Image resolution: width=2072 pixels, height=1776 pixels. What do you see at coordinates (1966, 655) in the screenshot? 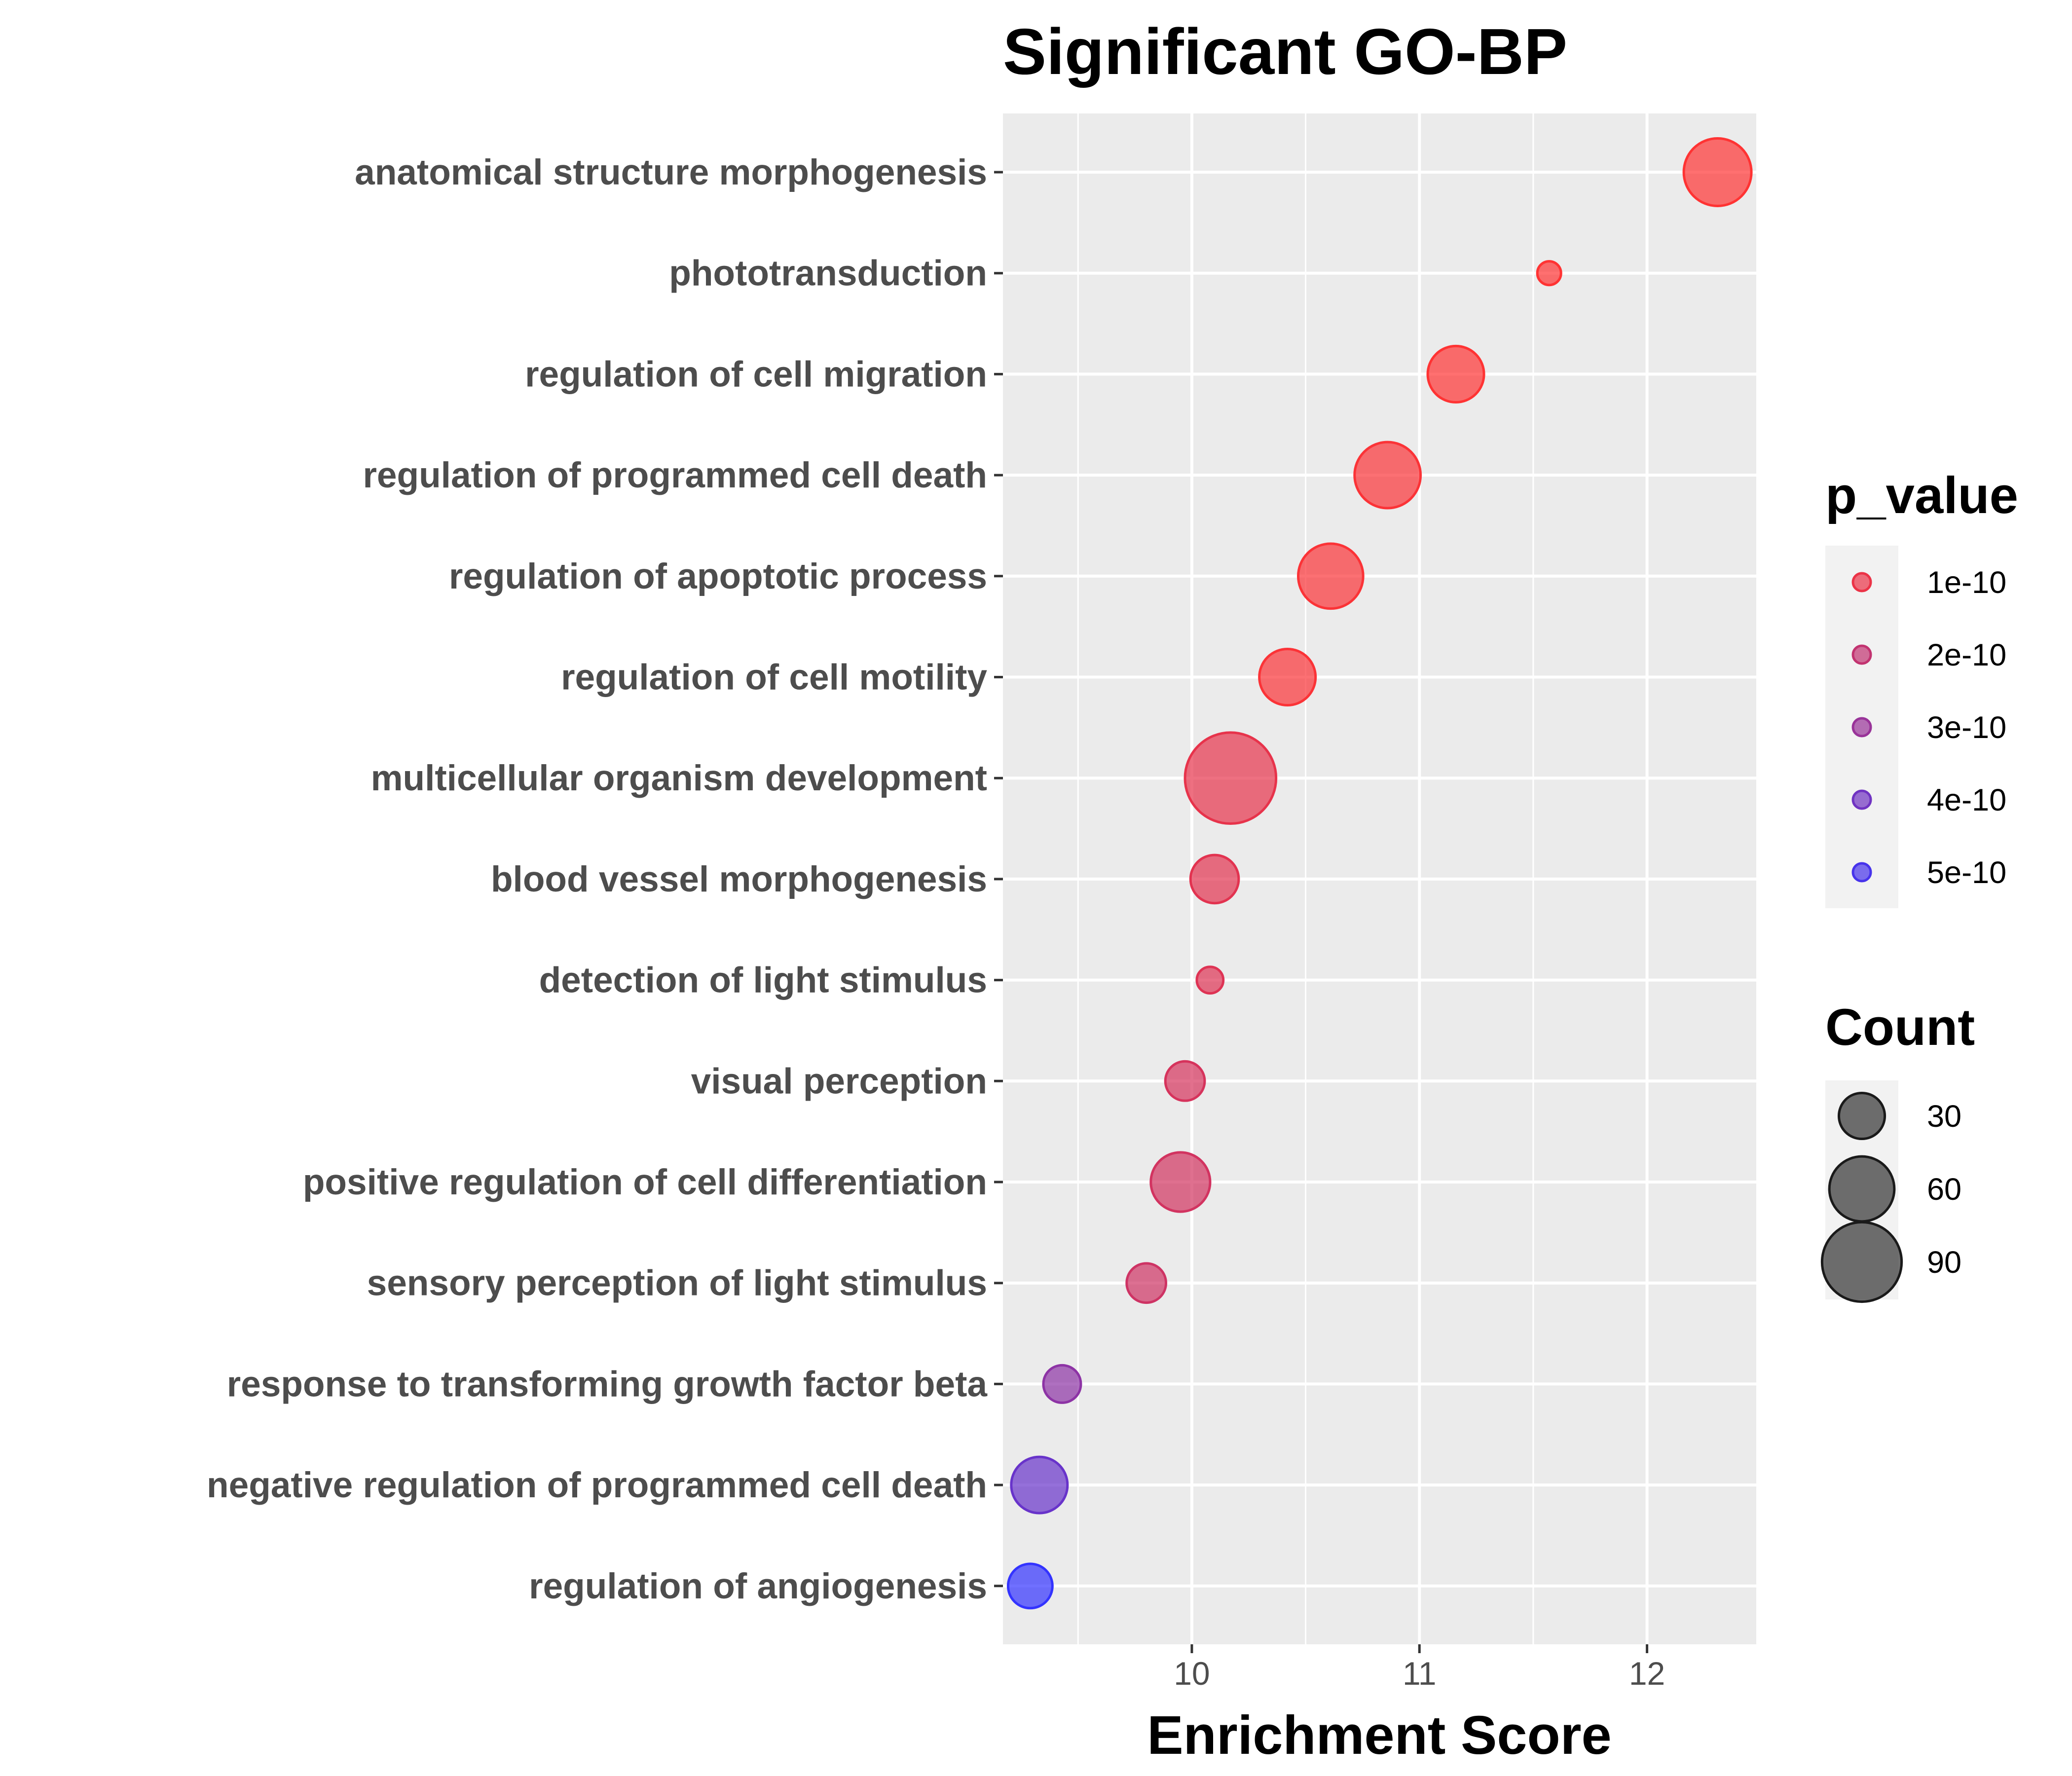
I see `legend-label-p-value: 2e-10` at bounding box center [1966, 655].